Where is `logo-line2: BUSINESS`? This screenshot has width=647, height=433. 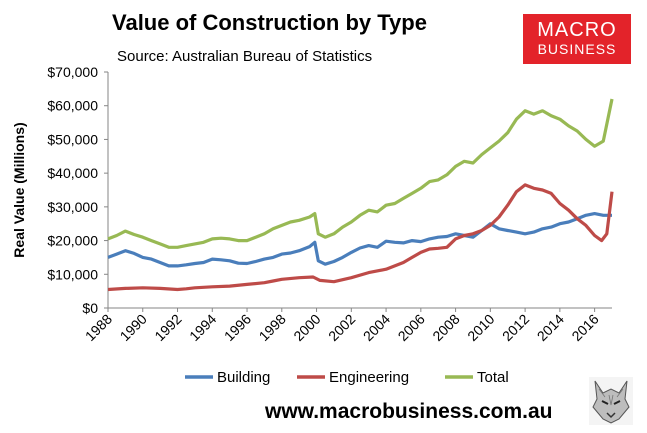
logo-line2: BUSINESS is located at coordinates (577, 49).